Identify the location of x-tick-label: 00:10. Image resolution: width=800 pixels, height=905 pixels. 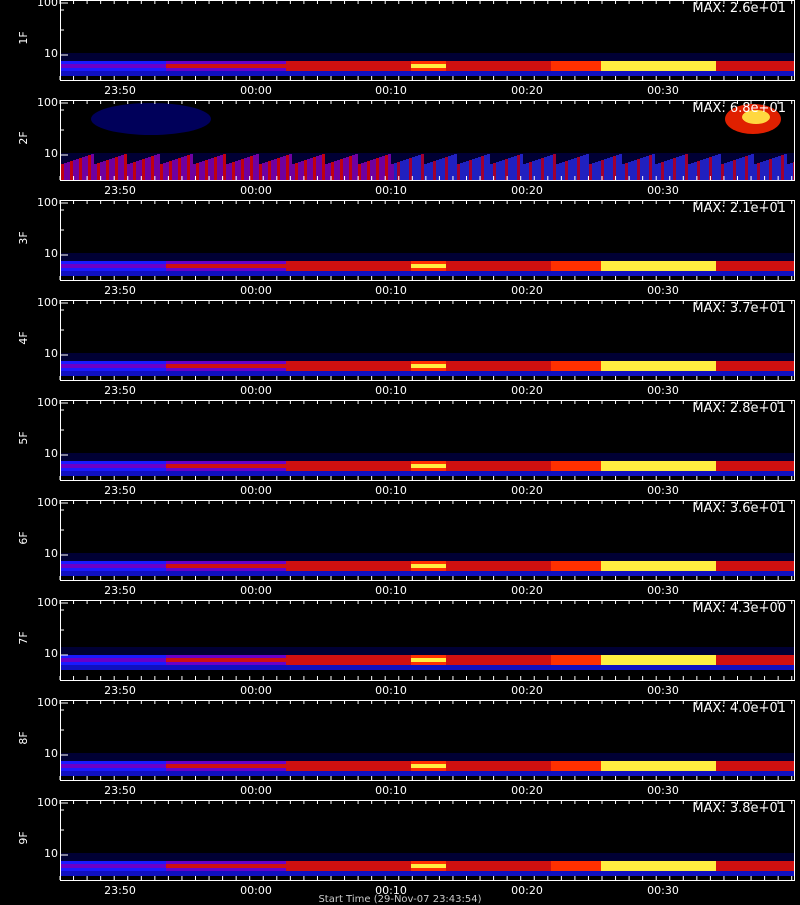
(391, 490).